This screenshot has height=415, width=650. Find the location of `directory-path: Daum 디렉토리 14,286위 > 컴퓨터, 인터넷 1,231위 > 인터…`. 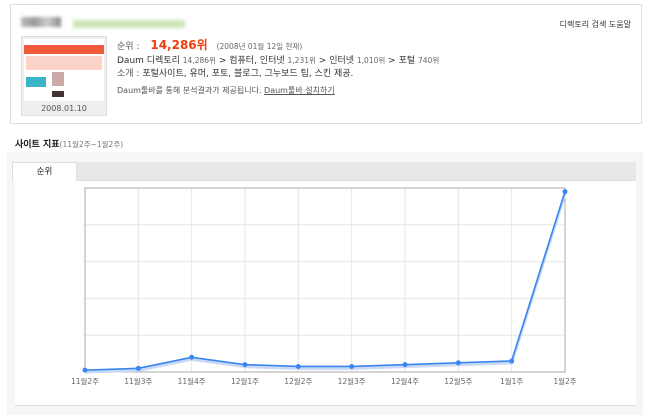

directory-path: Daum 디렉토리 14,286위 > 컴퓨터, 인터넷 1,231위 > 인터… is located at coordinates (278, 61).